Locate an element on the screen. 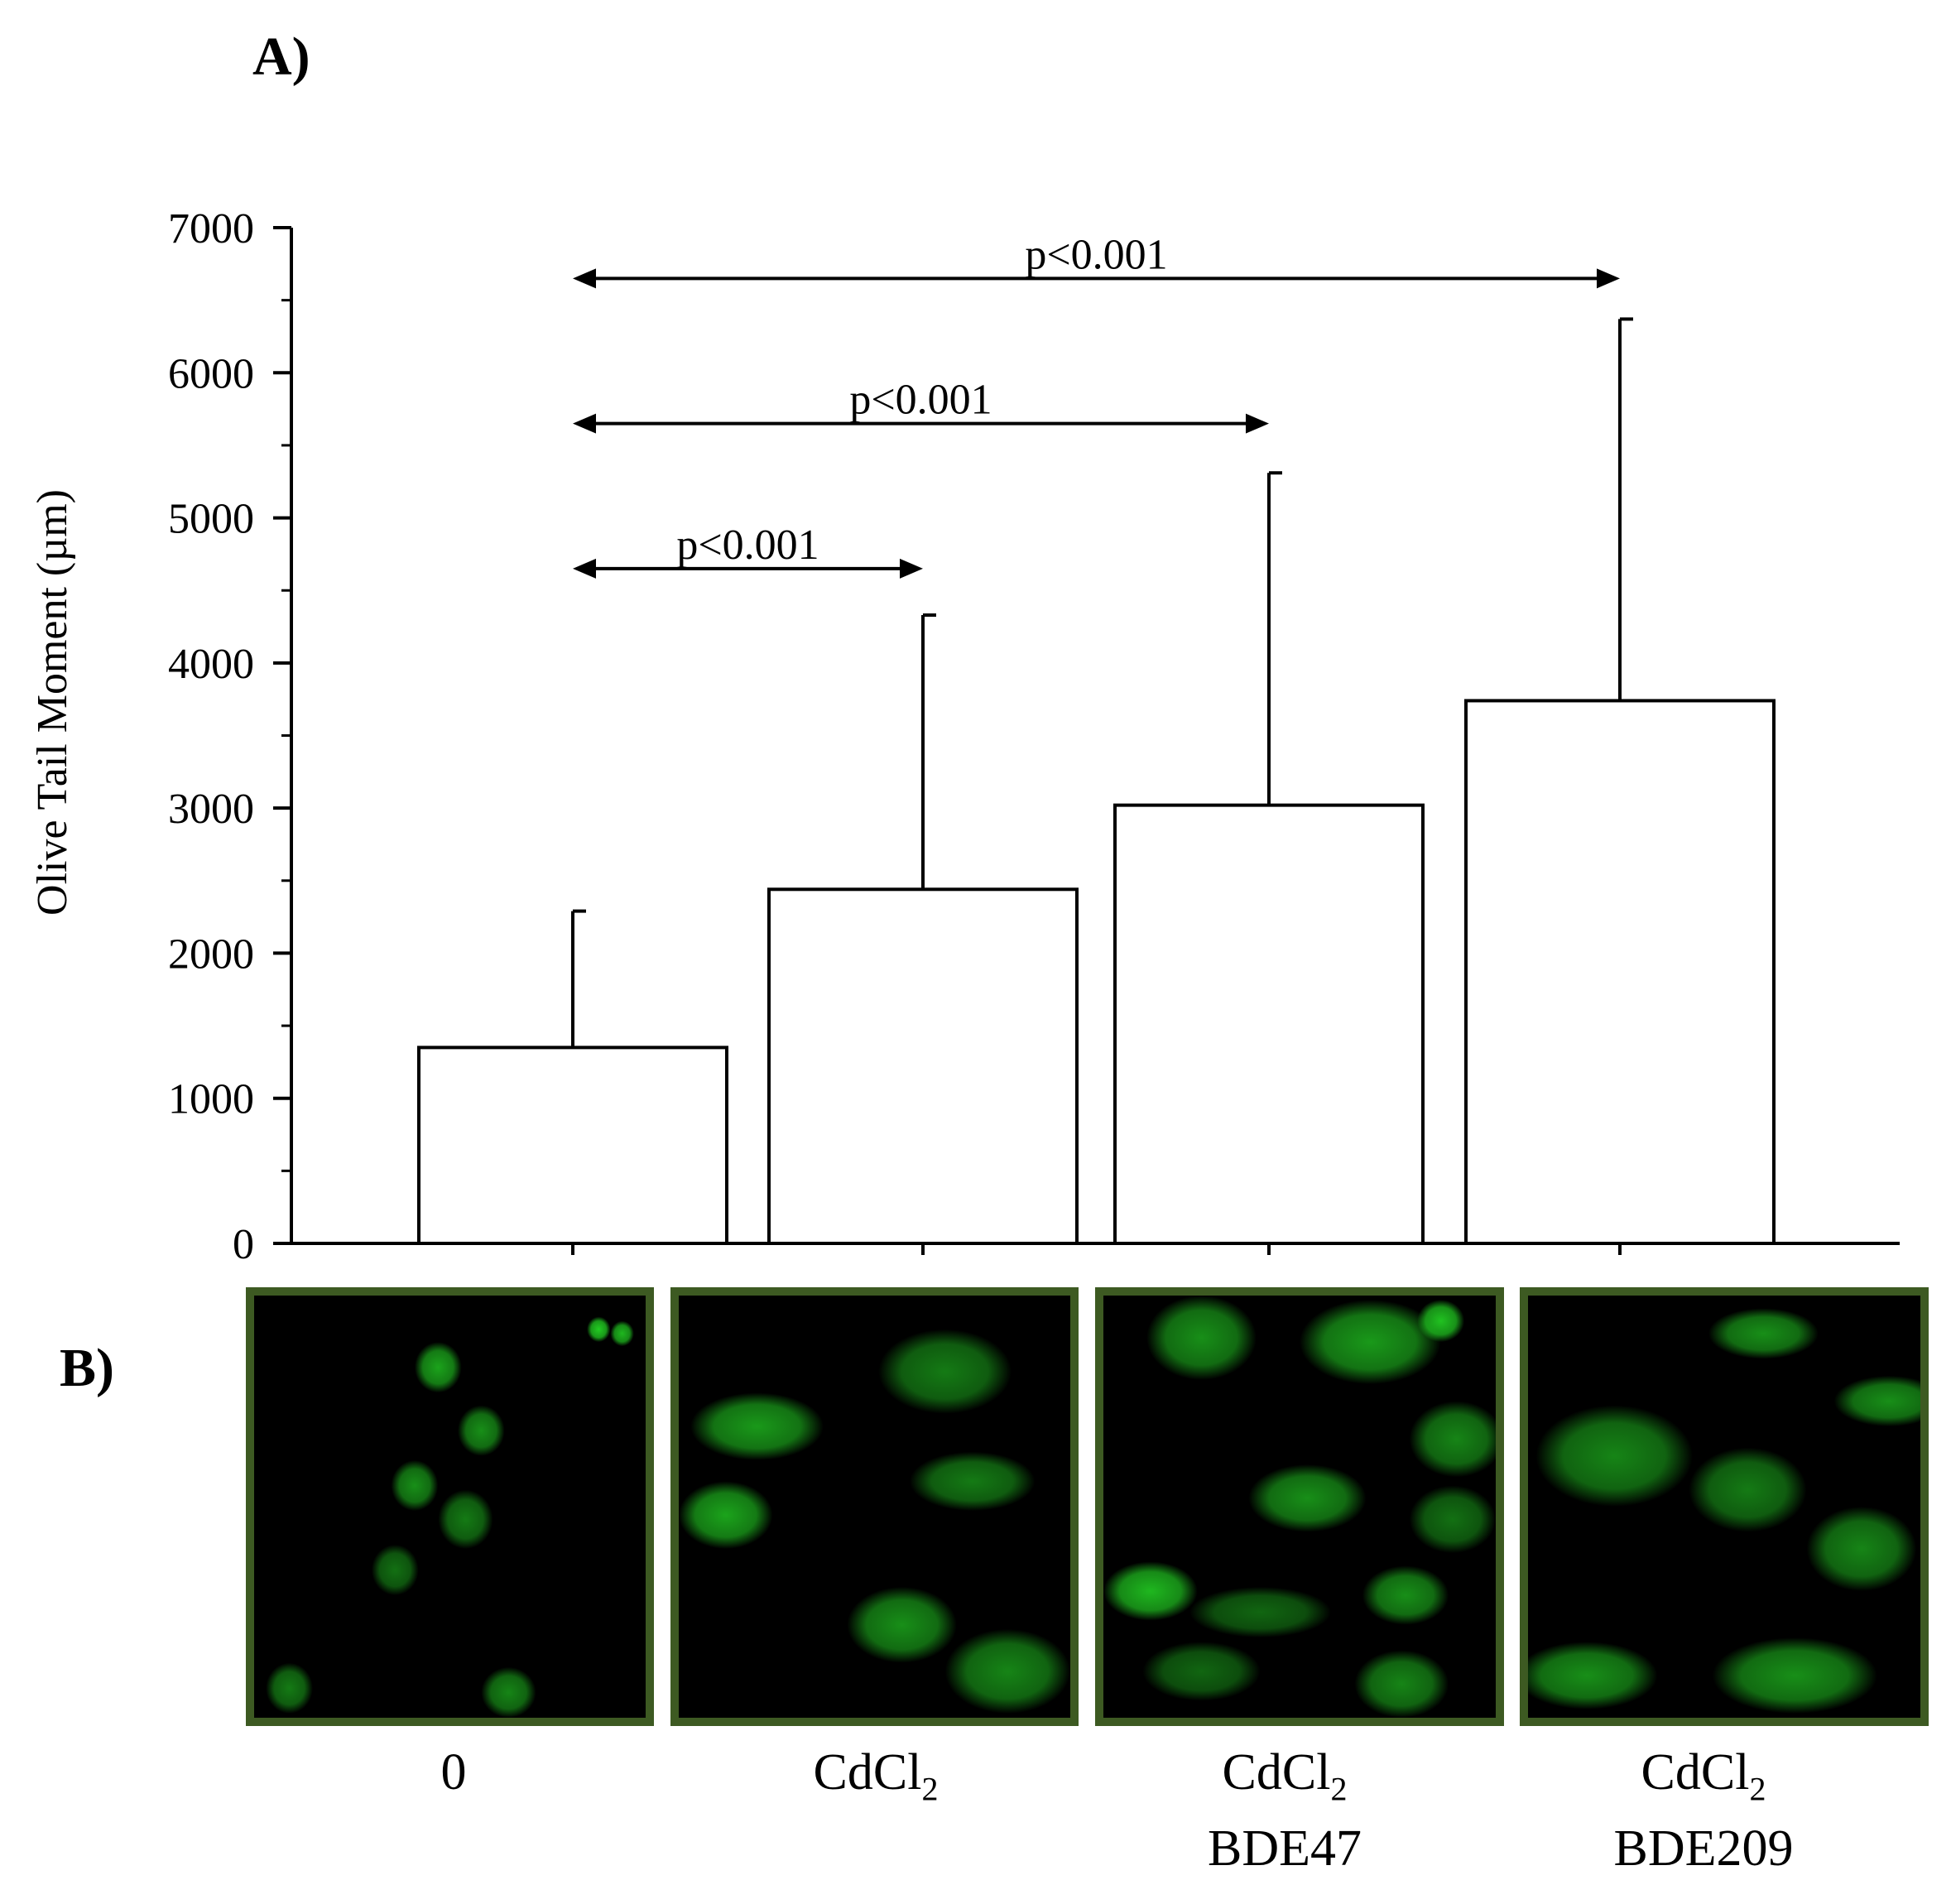 This screenshot has width=1951, height=1904. category-label-3: CdCl2 BDE209 is located at coordinates (1704, 1810).